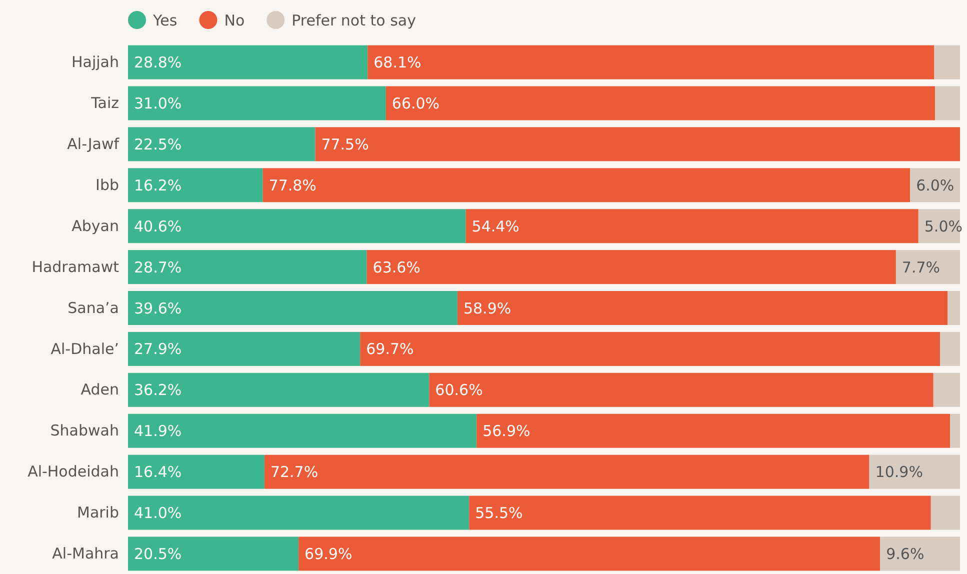 This screenshot has height=574, width=967. What do you see at coordinates (921, 267) in the screenshot?
I see `data-label: 7.7%` at bounding box center [921, 267].